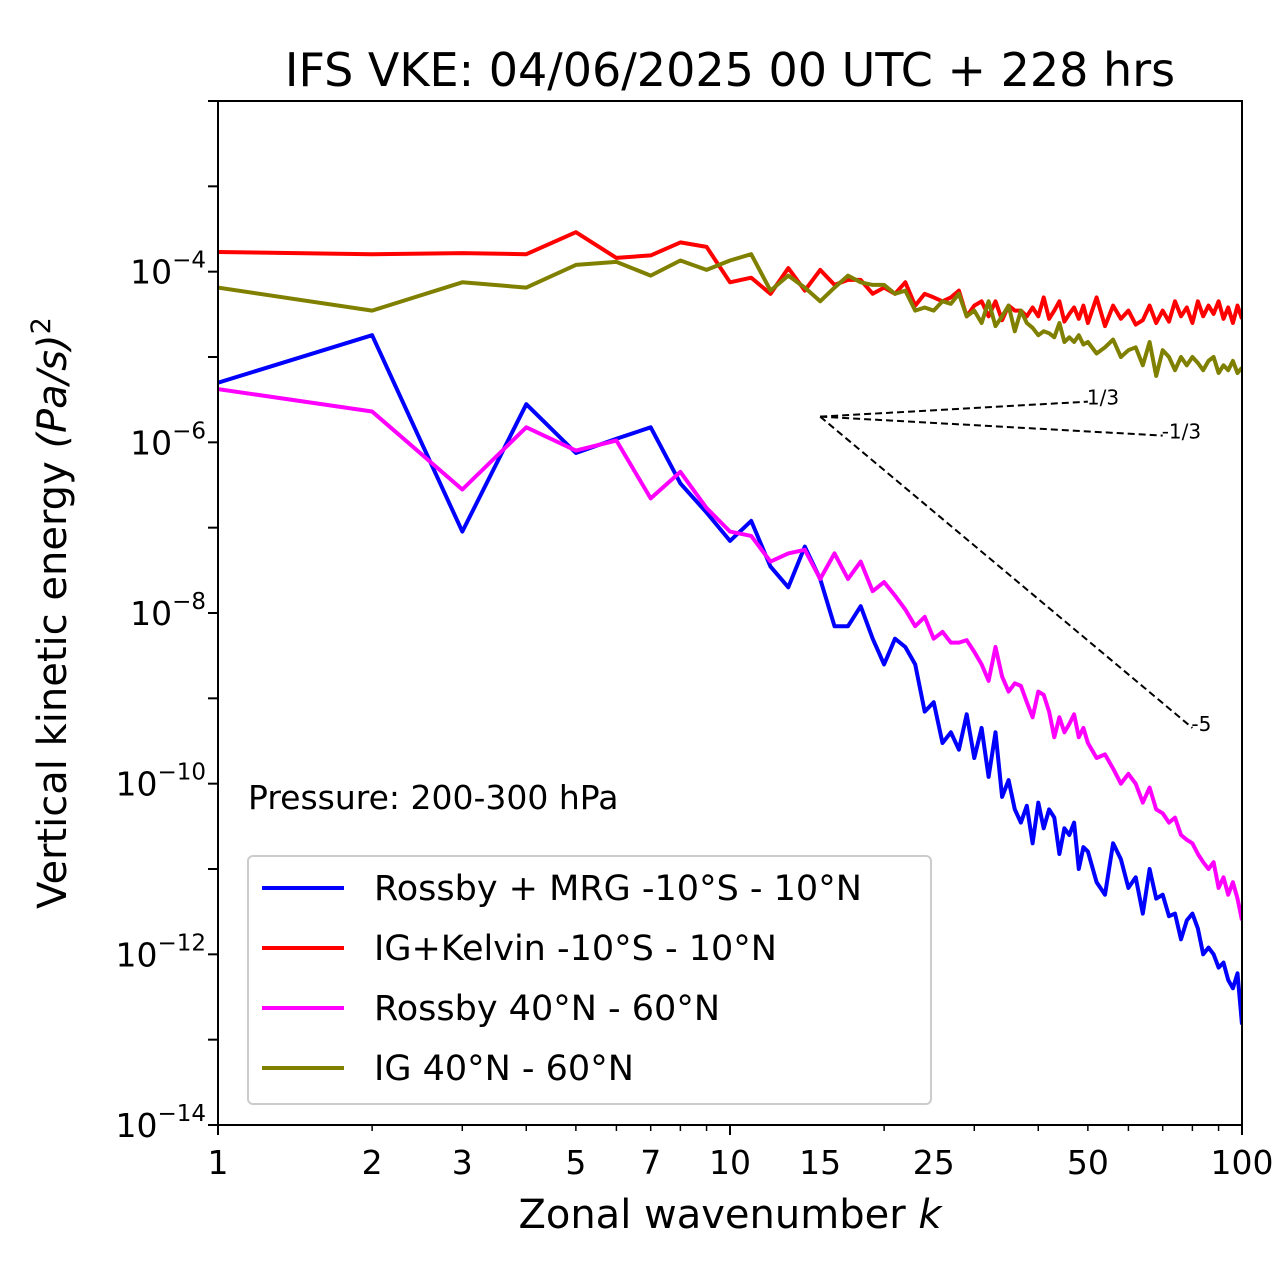 The width and height of the screenshot is (1280, 1288). What do you see at coordinates (160, 952) in the screenshot?
I see `y-tick-label: 10⁻¹²` at bounding box center [160, 952].